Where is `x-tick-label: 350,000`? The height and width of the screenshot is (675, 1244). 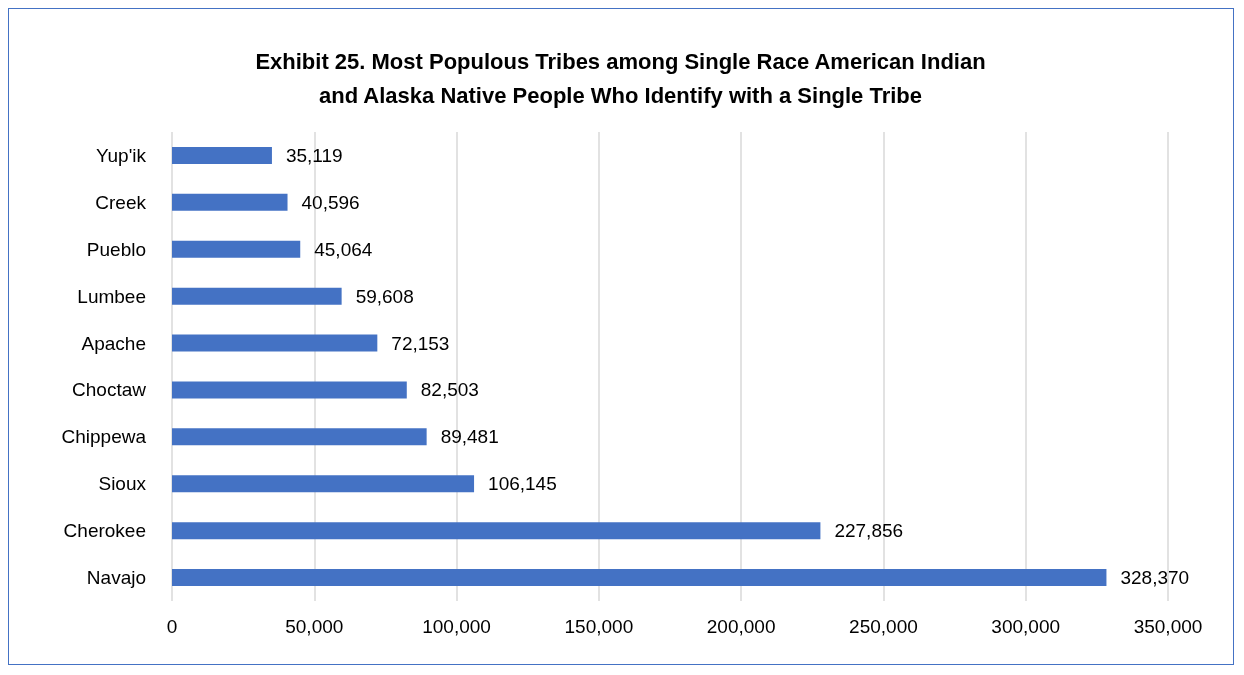
x-tick-label: 350,000 is located at coordinates (1168, 626).